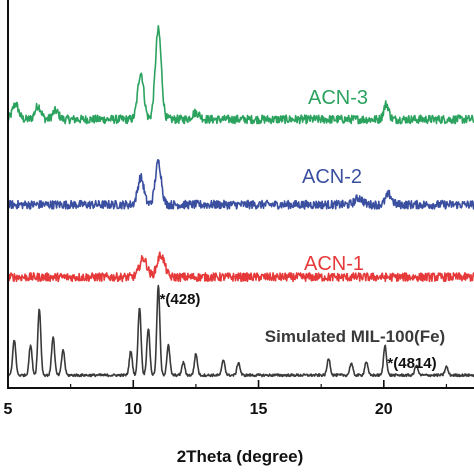 The width and height of the screenshot is (474, 474). Describe the element at coordinates (338, 98) in the screenshot. I see `series-label-1: ACN-3` at that location.